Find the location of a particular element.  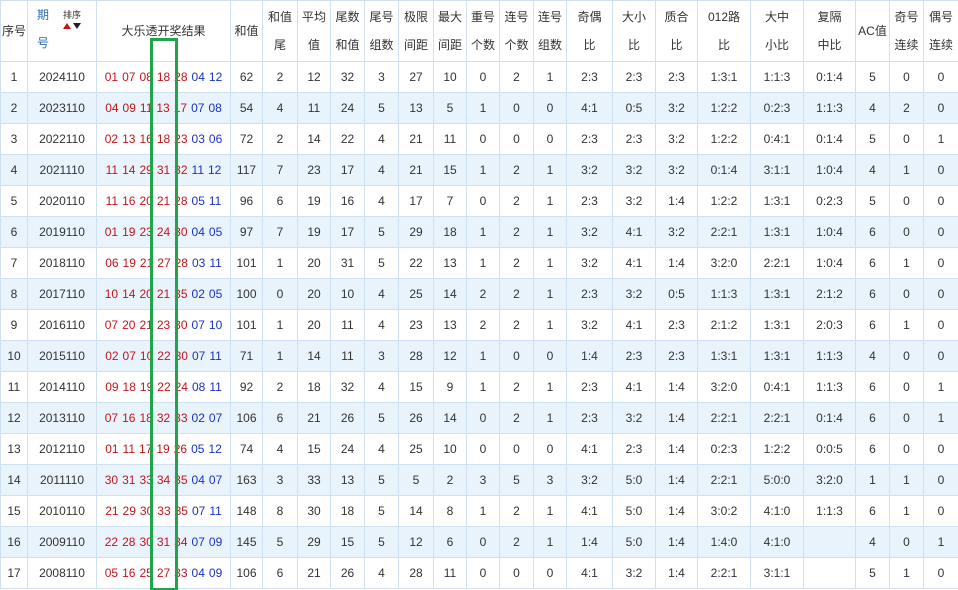

arrow-up is located at coordinates (67, 26).